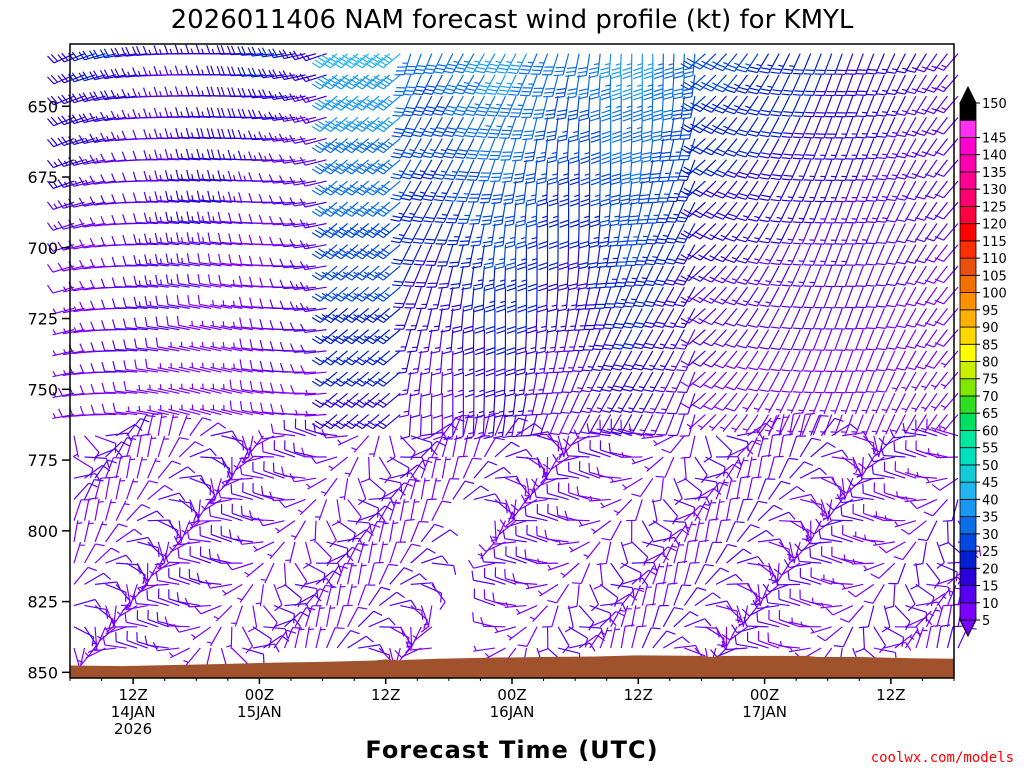 This screenshot has width=1024, height=768. Describe the element at coordinates (994, 138) in the screenshot. I see `colorbar-label: 145` at that location.